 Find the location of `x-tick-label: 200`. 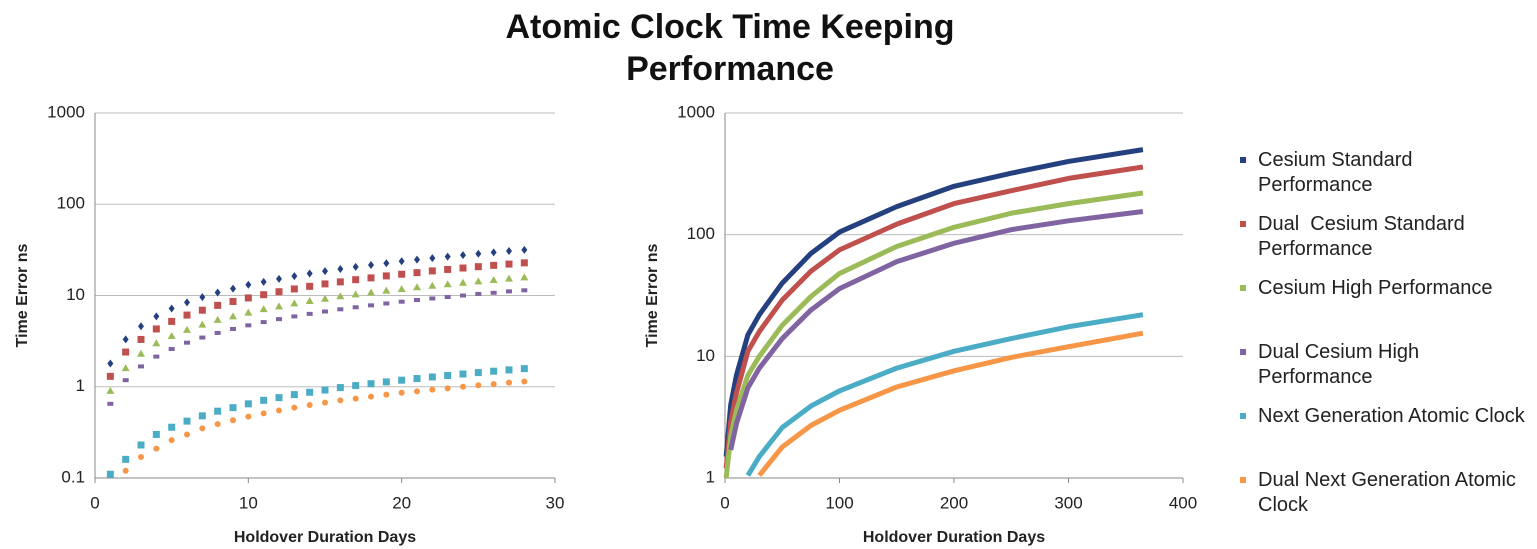

x-tick-label: 200 is located at coordinates (954, 502).